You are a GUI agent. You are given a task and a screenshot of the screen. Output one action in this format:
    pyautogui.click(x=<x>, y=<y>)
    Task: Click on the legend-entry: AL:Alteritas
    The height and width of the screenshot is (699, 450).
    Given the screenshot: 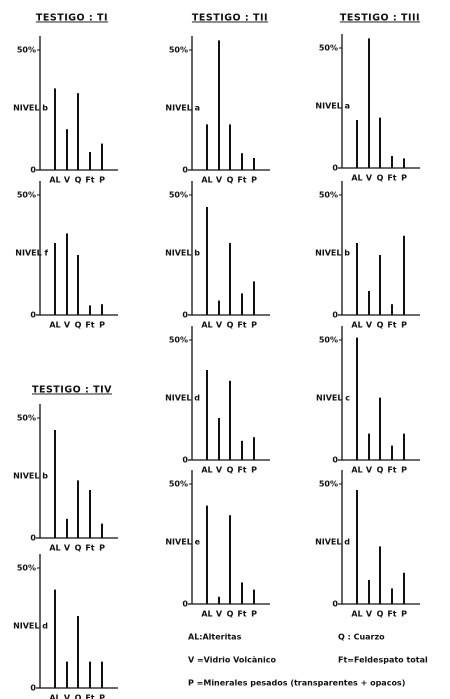 What is the action you would take?
    pyautogui.click(x=215, y=637)
    